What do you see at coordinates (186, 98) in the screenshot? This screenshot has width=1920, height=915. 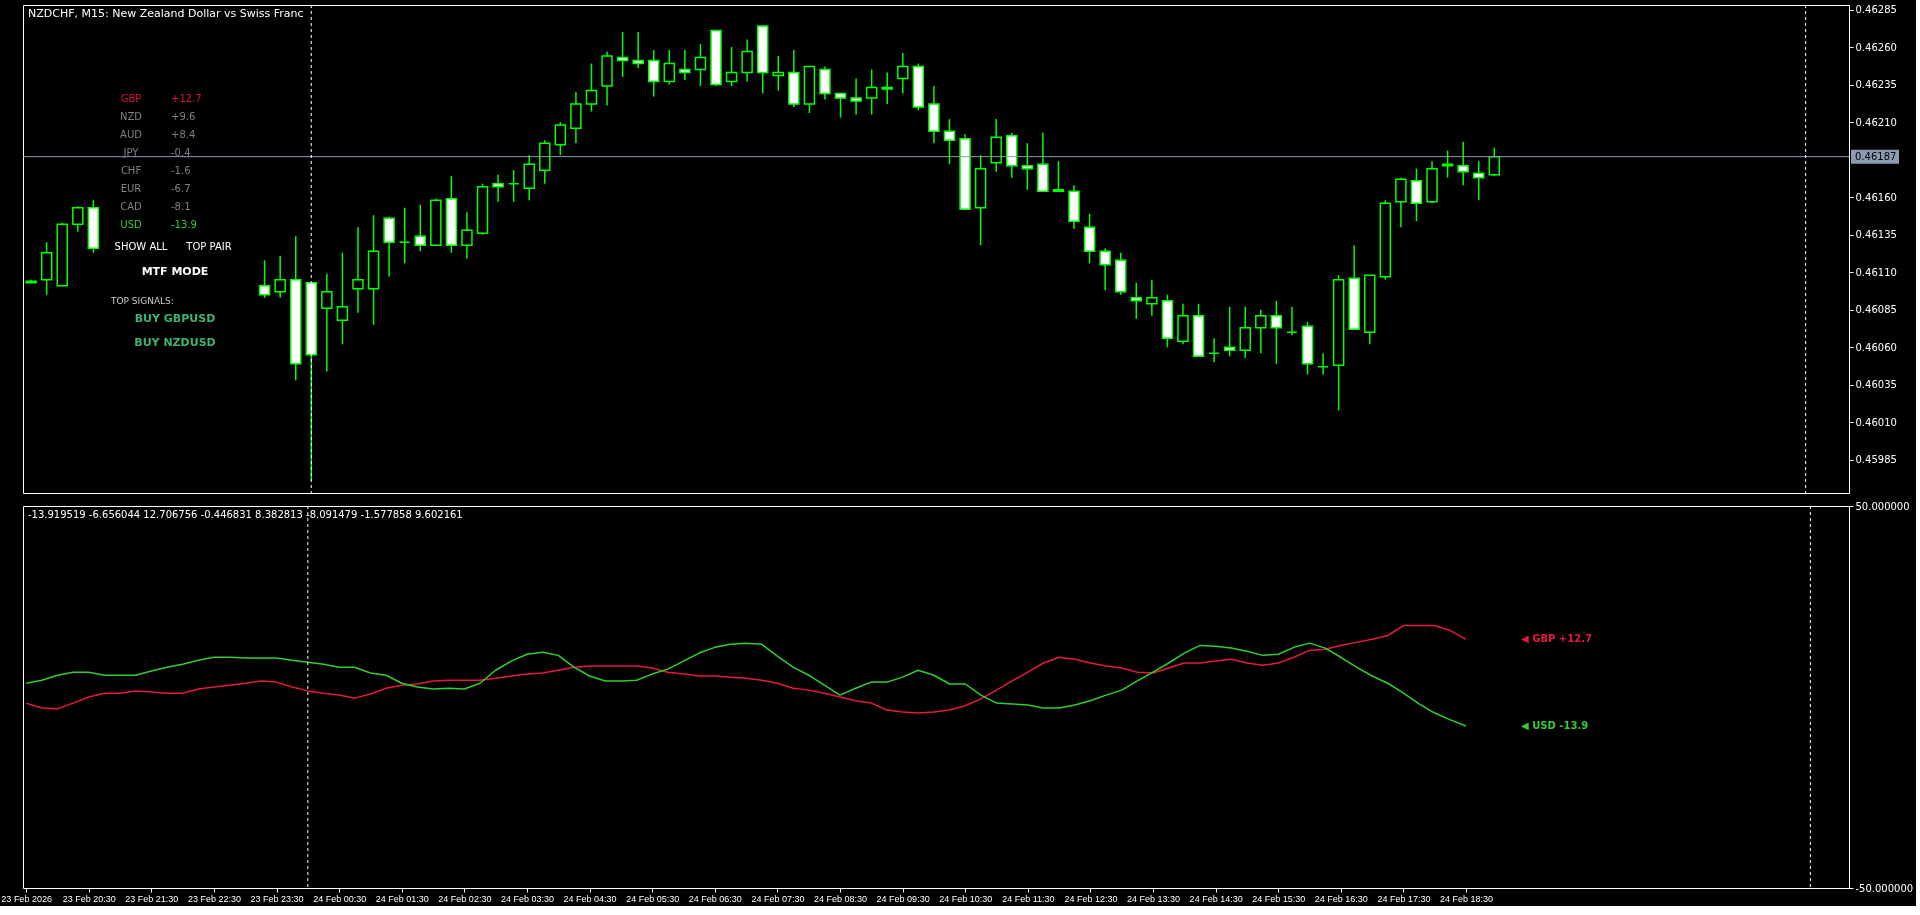 I see `annotation: +12.7` at bounding box center [186, 98].